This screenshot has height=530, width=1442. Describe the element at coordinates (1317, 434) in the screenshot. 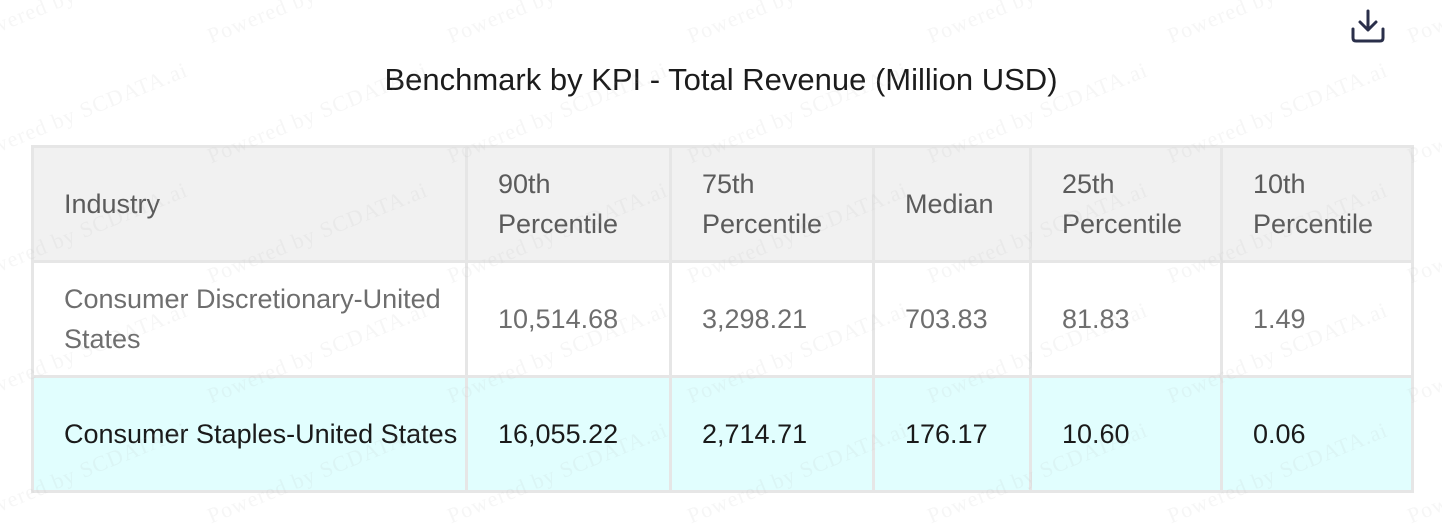

I see `value-cell-10th: 0.06` at that location.